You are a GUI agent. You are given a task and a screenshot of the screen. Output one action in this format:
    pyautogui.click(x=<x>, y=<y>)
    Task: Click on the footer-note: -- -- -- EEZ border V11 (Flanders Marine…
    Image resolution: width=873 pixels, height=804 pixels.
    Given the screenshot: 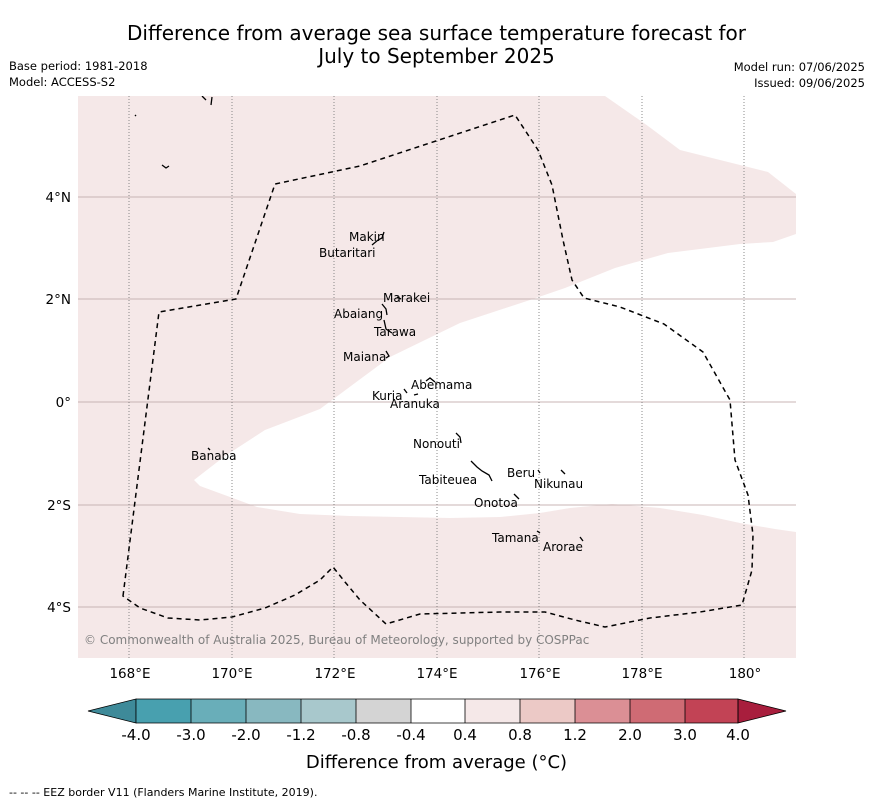 What is the action you would take?
    pyautogui.click(x=163, y=792)
    